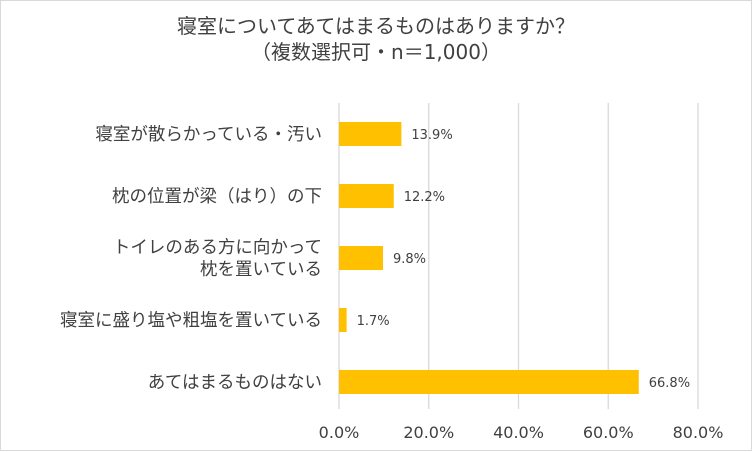 This screenshot has width=752, height=452. I want to click on x-tick-label-2: 40.0%, so click(518, 432).